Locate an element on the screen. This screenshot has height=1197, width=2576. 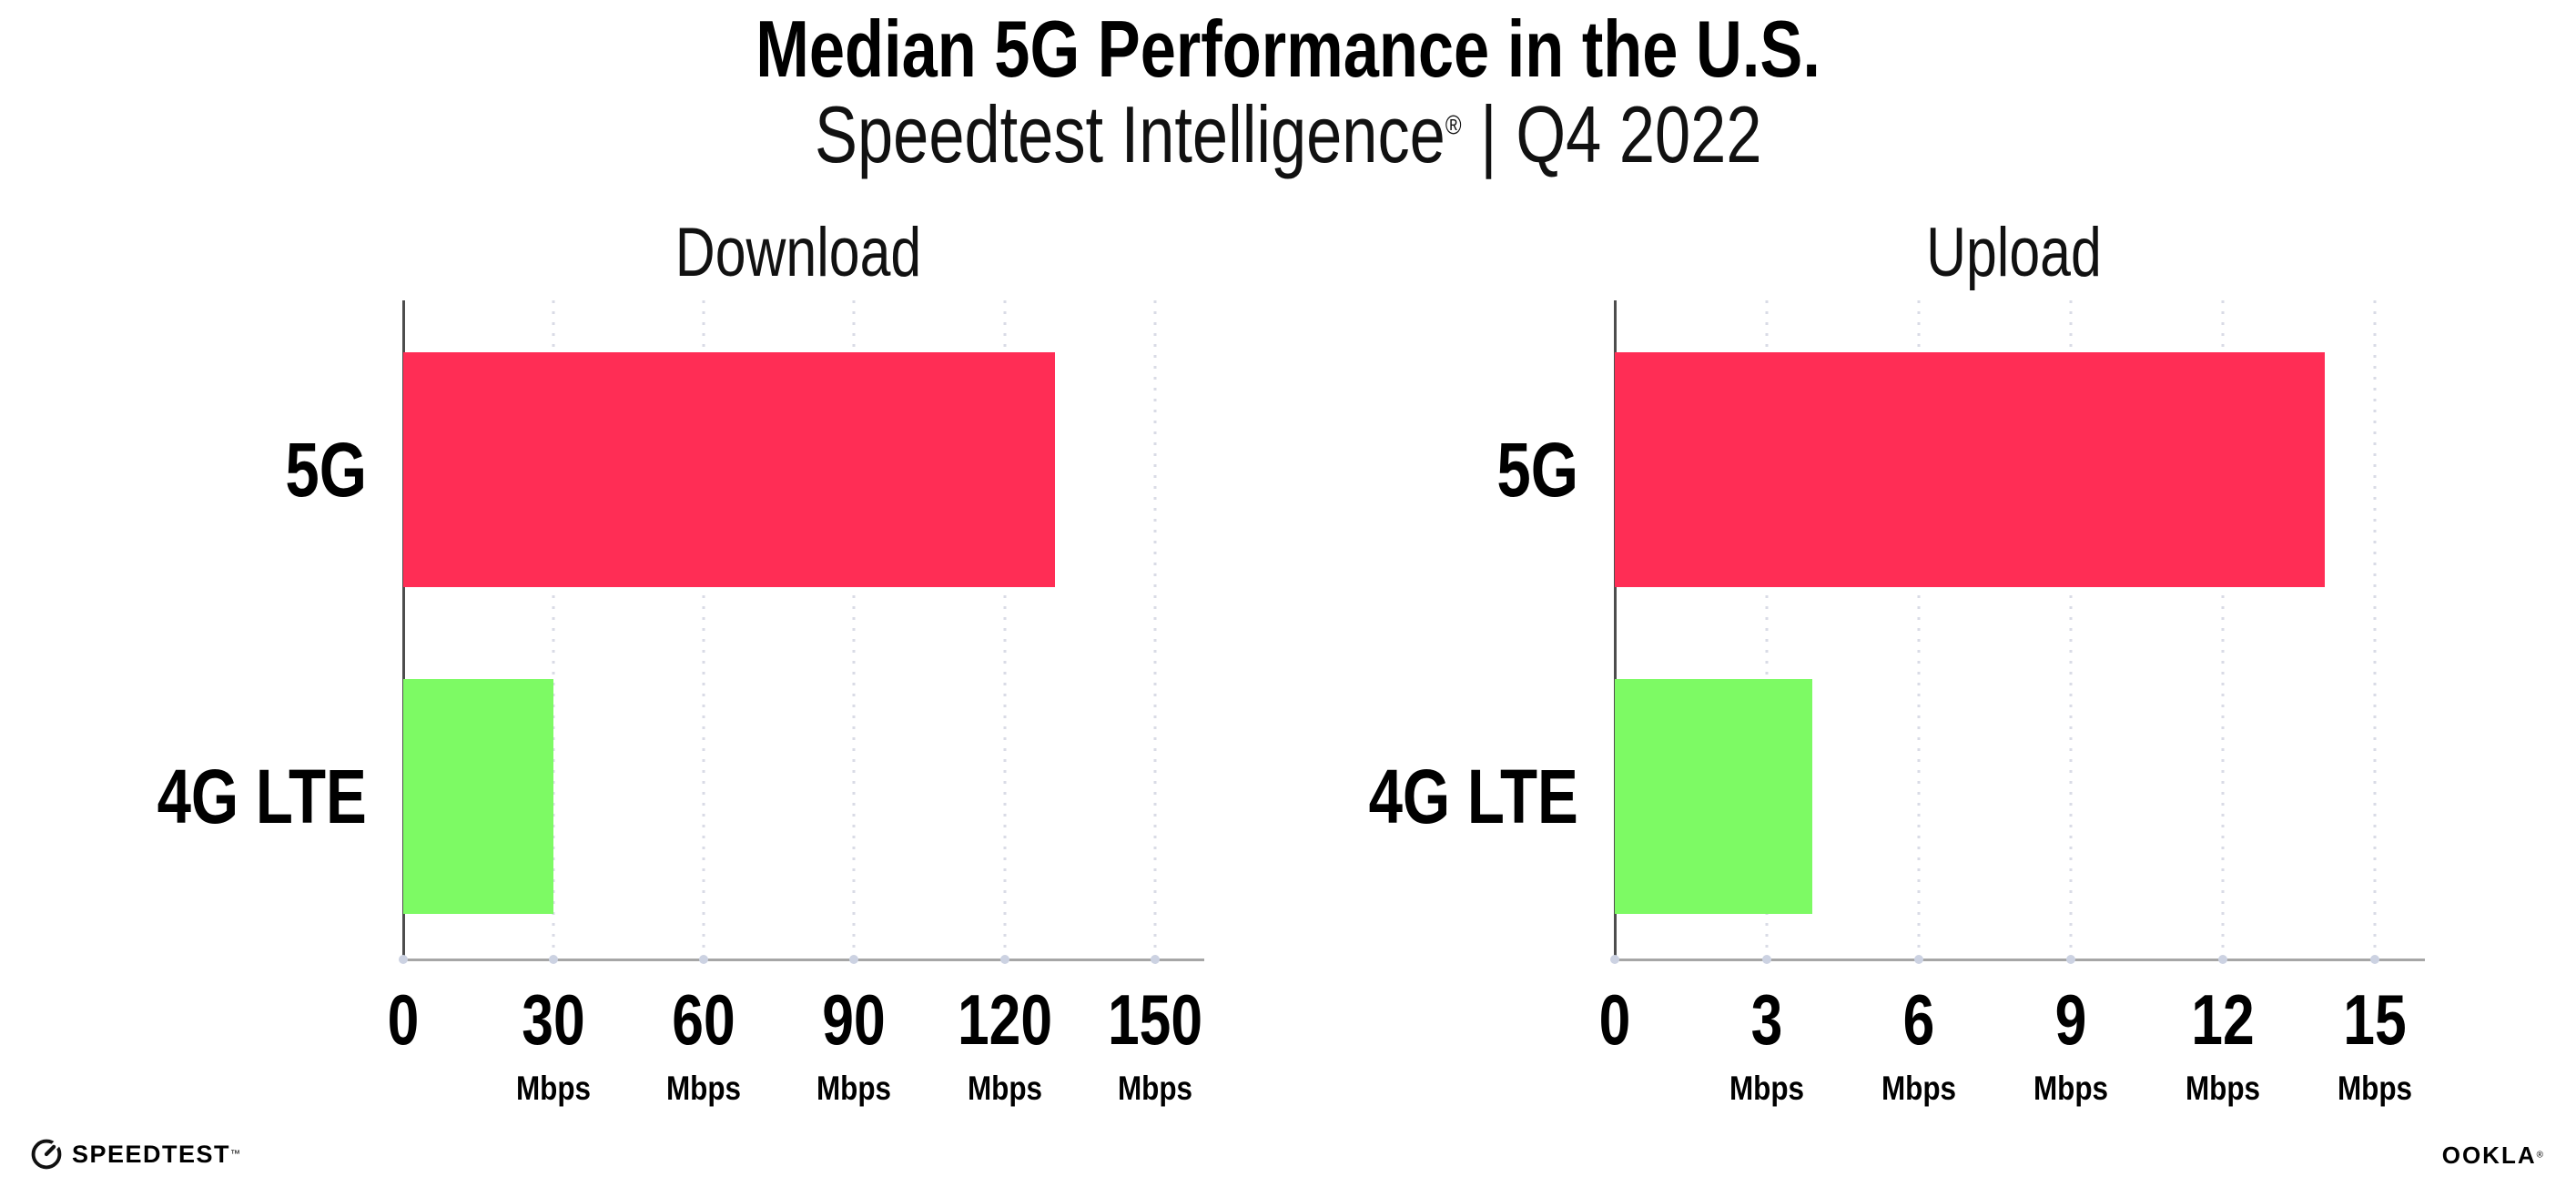
page-subtitle: Speedtest Intelligence® | Q4 2022 is located at coordinates (1288, 135).